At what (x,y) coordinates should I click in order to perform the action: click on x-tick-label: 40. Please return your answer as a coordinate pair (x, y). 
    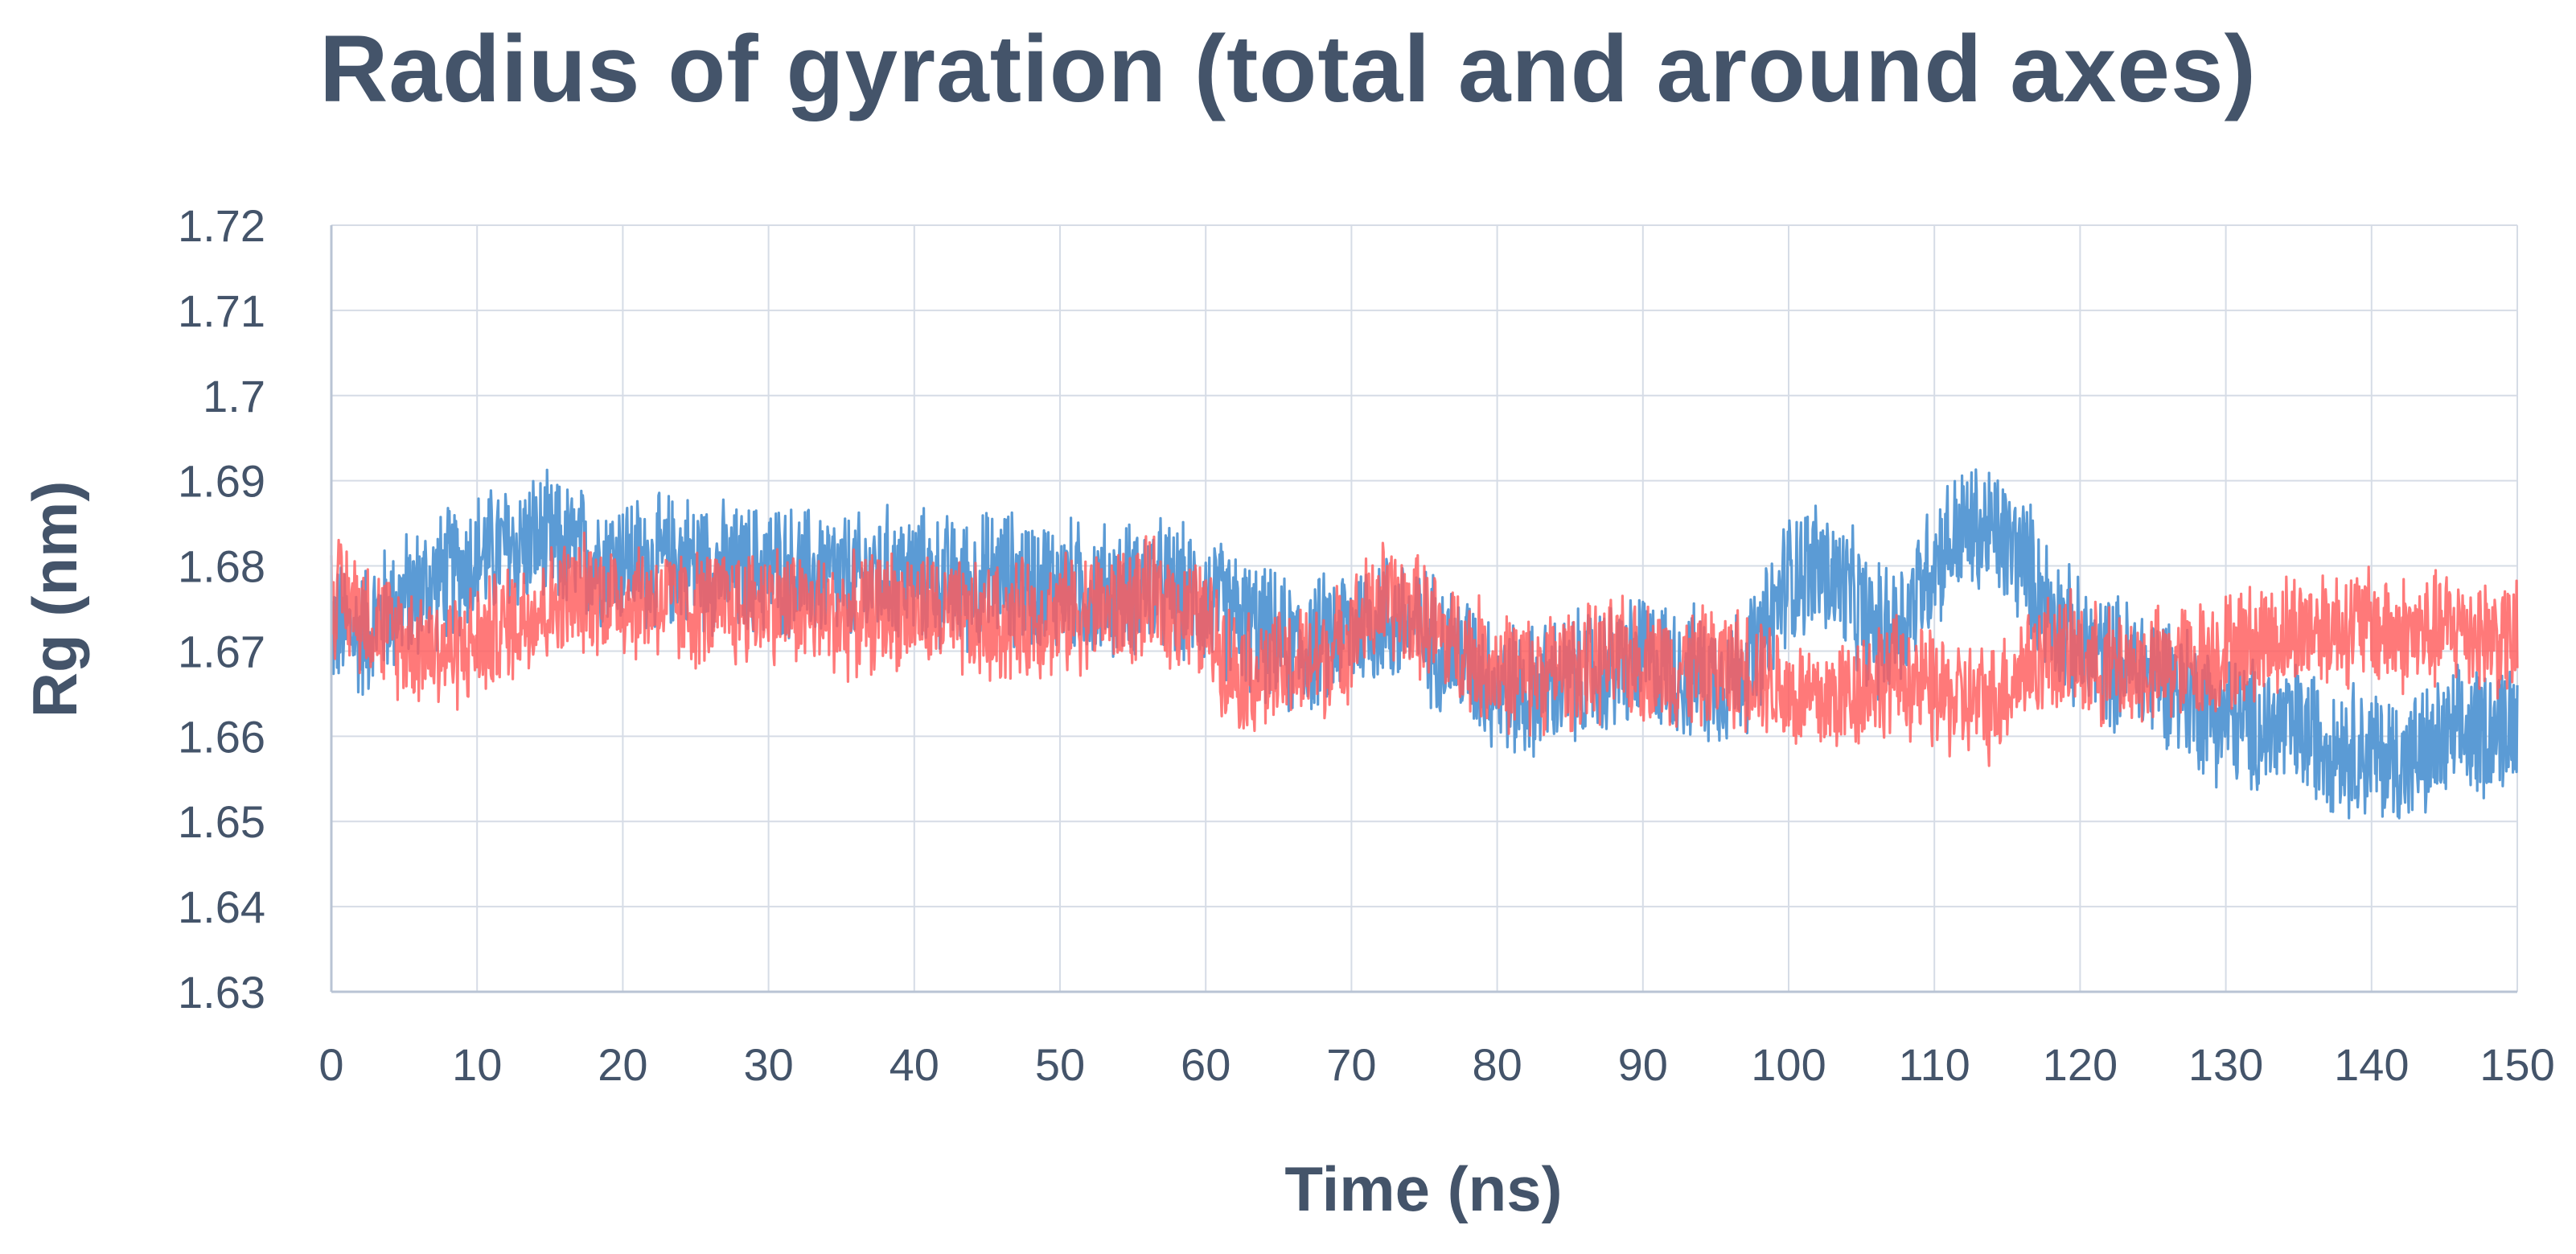
    Looking at the image, I should click on (914, 1064).